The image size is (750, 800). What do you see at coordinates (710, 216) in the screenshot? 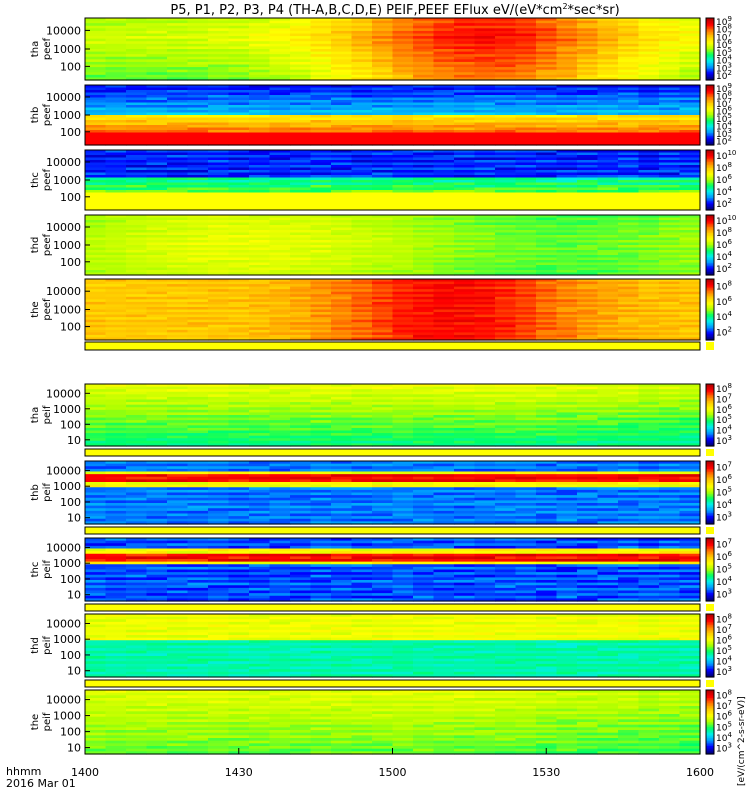
I see `colorbar-step` at bounding box center [710, 216].